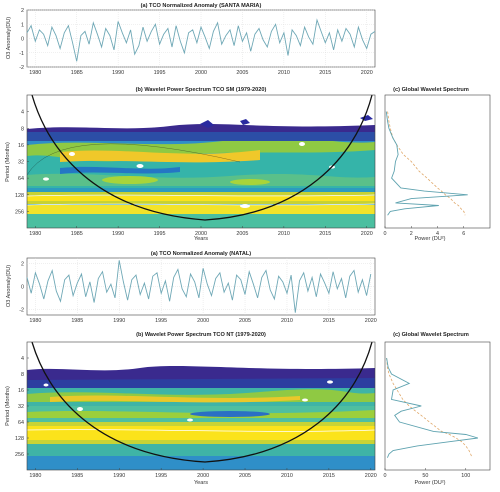  What do you see at coordinates (329, 476) in the screenshot?
I see `nt-wavelet-xtick-label: 2015` at bounding box center [329, 476].